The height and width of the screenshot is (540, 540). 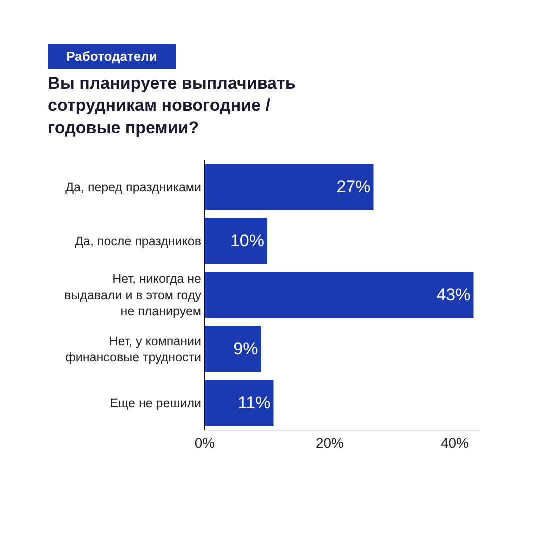 What do you see at coordinates (112, 56) in the screenshot?
I see `chart-subtitle: Работодатели` at bounding box center [112, 56].